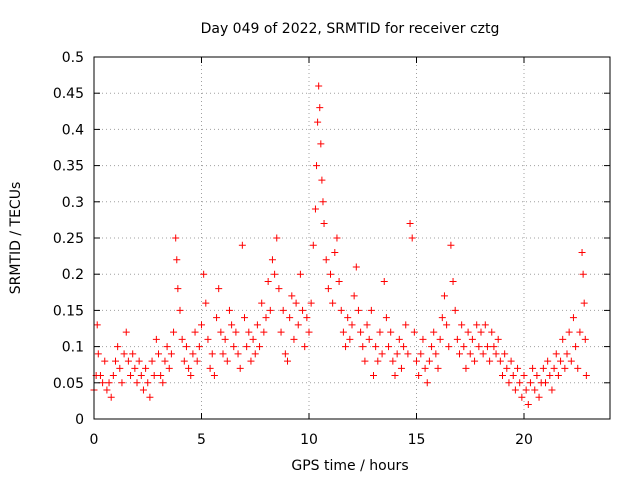  What do you see at coordinates (68, 94) in the screenshot?
I see `y-tick-label: 0.45` at bounding box center [68, 94].